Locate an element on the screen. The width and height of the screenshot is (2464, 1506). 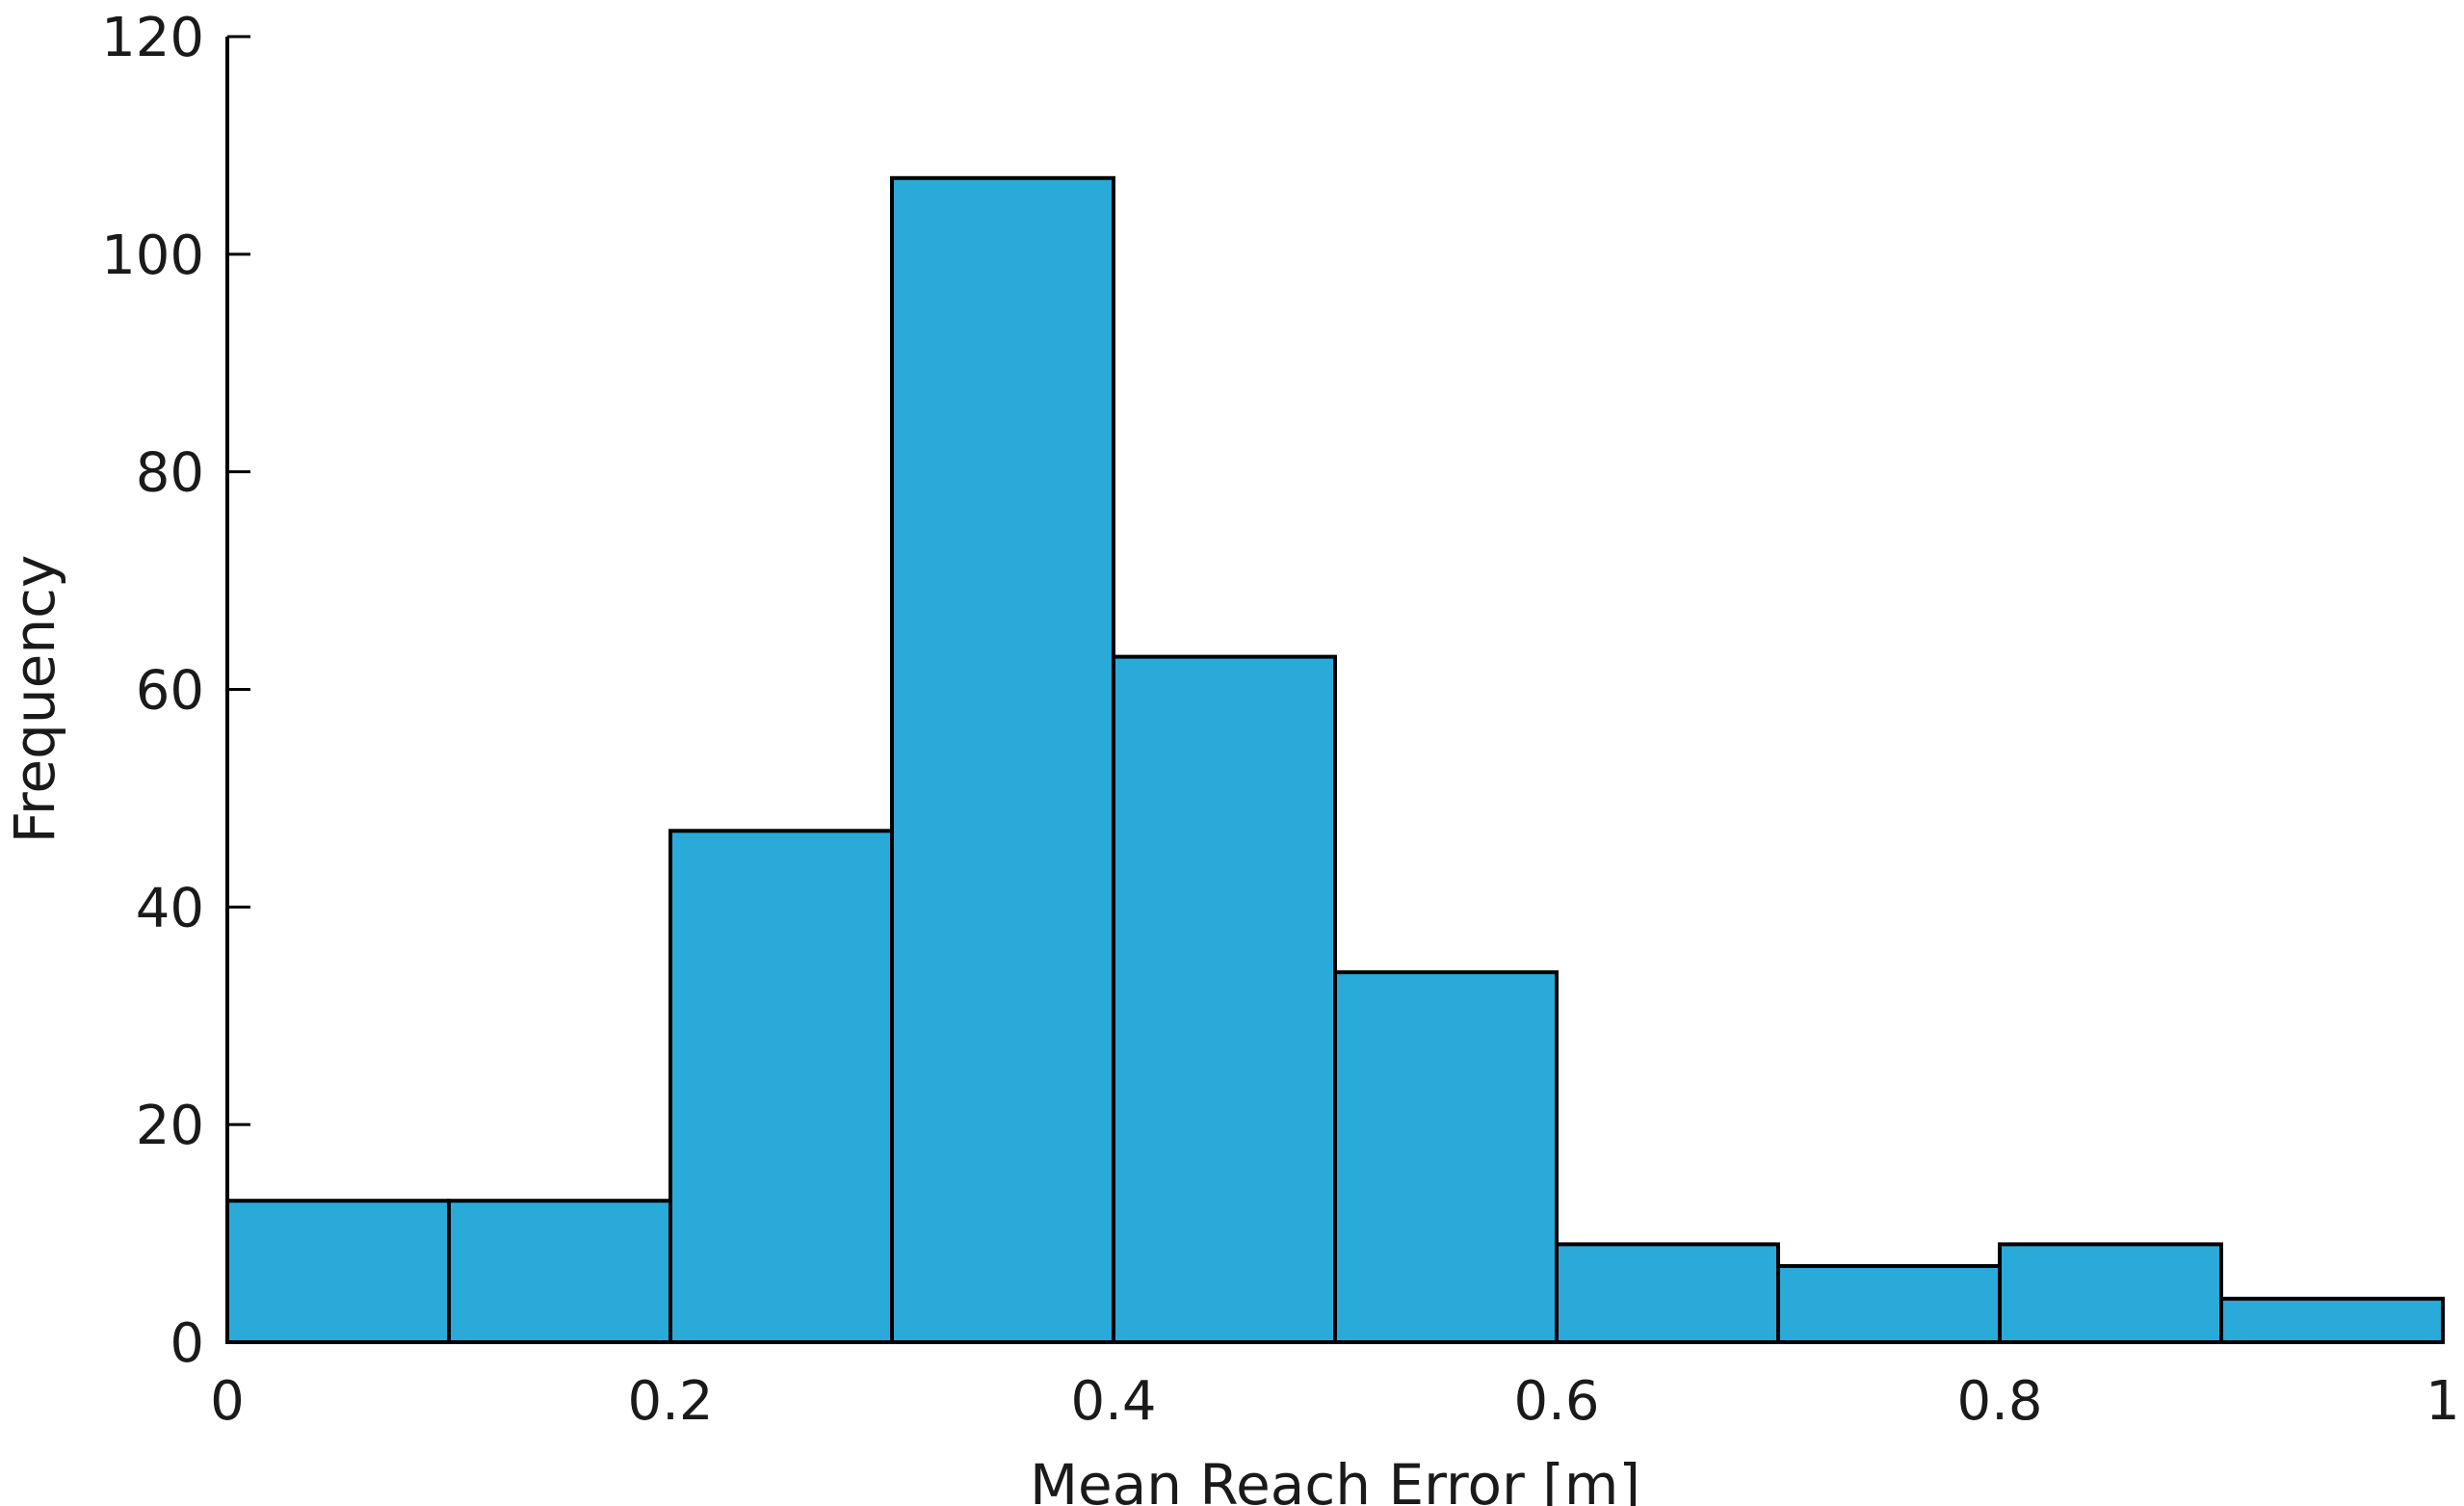
x-tick-label: 0.2 is located at coordinates (670, 1401).